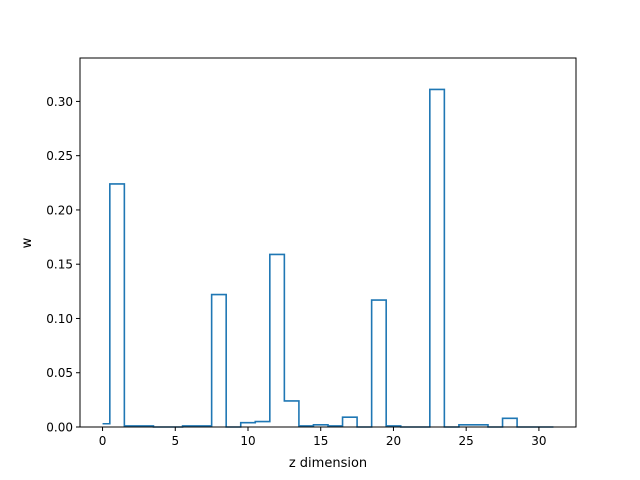 The width and height of the screenshot is (640, 480). I want to click on x-axis-label: z dimension, so click(328, 463).